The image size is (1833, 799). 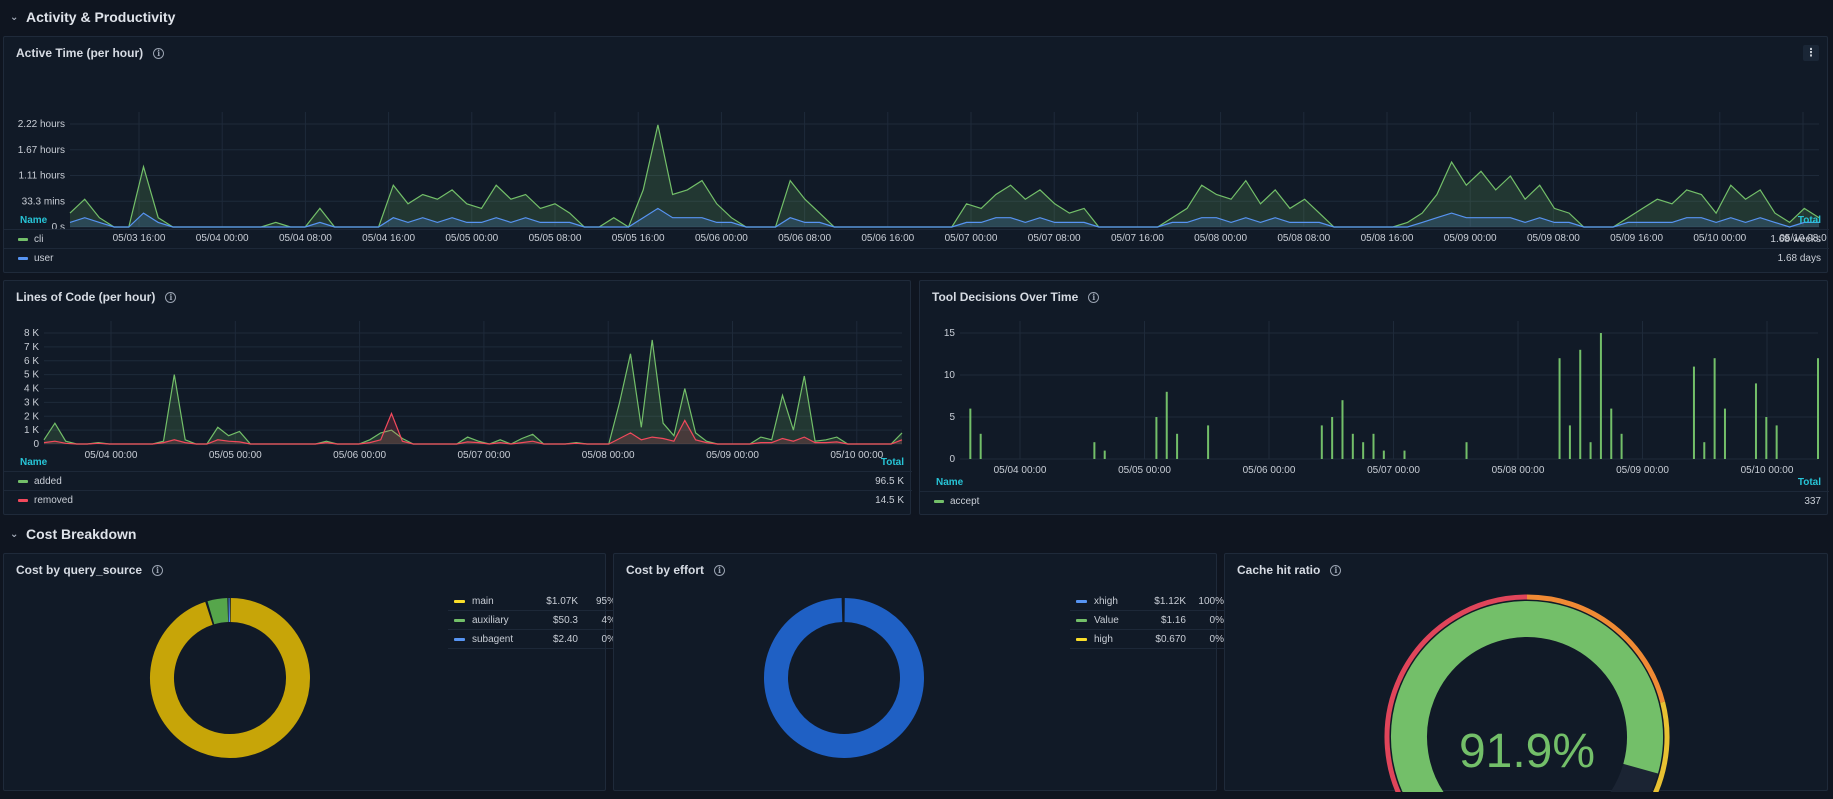 I want to click on item-label: xhigh, so click(x=1106, y=601).